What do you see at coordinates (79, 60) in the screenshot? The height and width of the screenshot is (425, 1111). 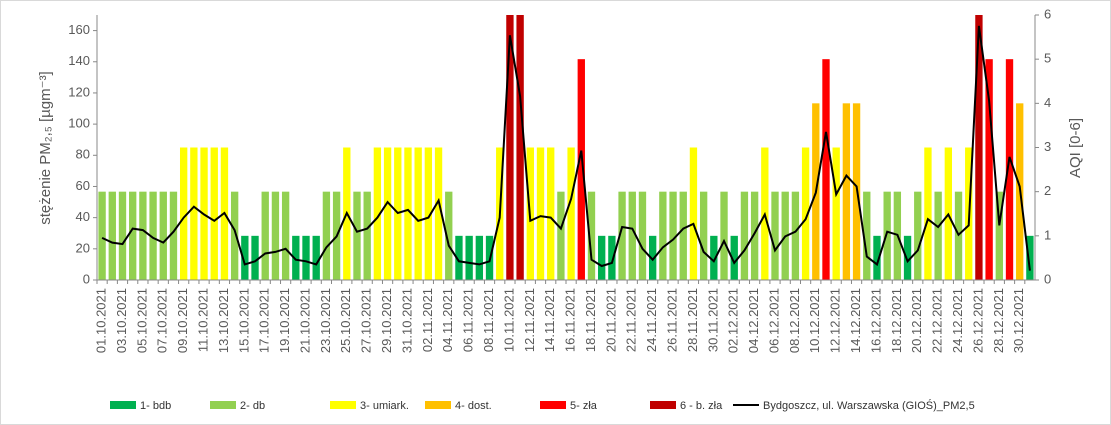 I see `y-tick-label: 140` at bounding box center [79, 60].